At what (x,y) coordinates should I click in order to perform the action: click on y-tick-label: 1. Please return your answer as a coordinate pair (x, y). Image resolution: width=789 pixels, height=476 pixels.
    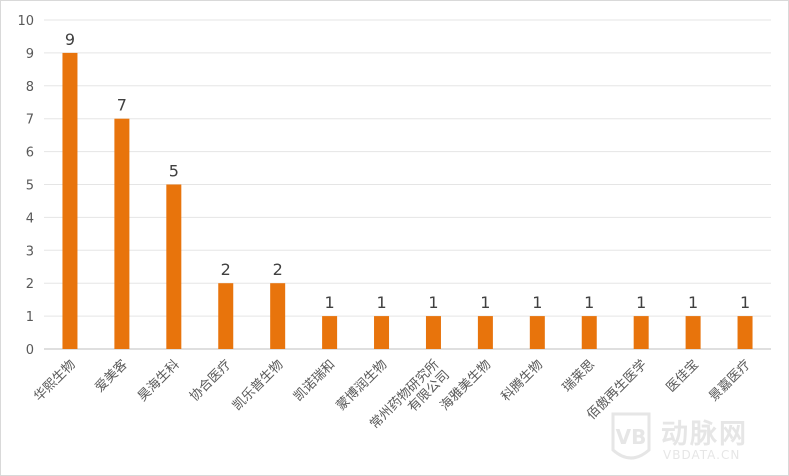
    Looking at the image, I should click on (30, 317).